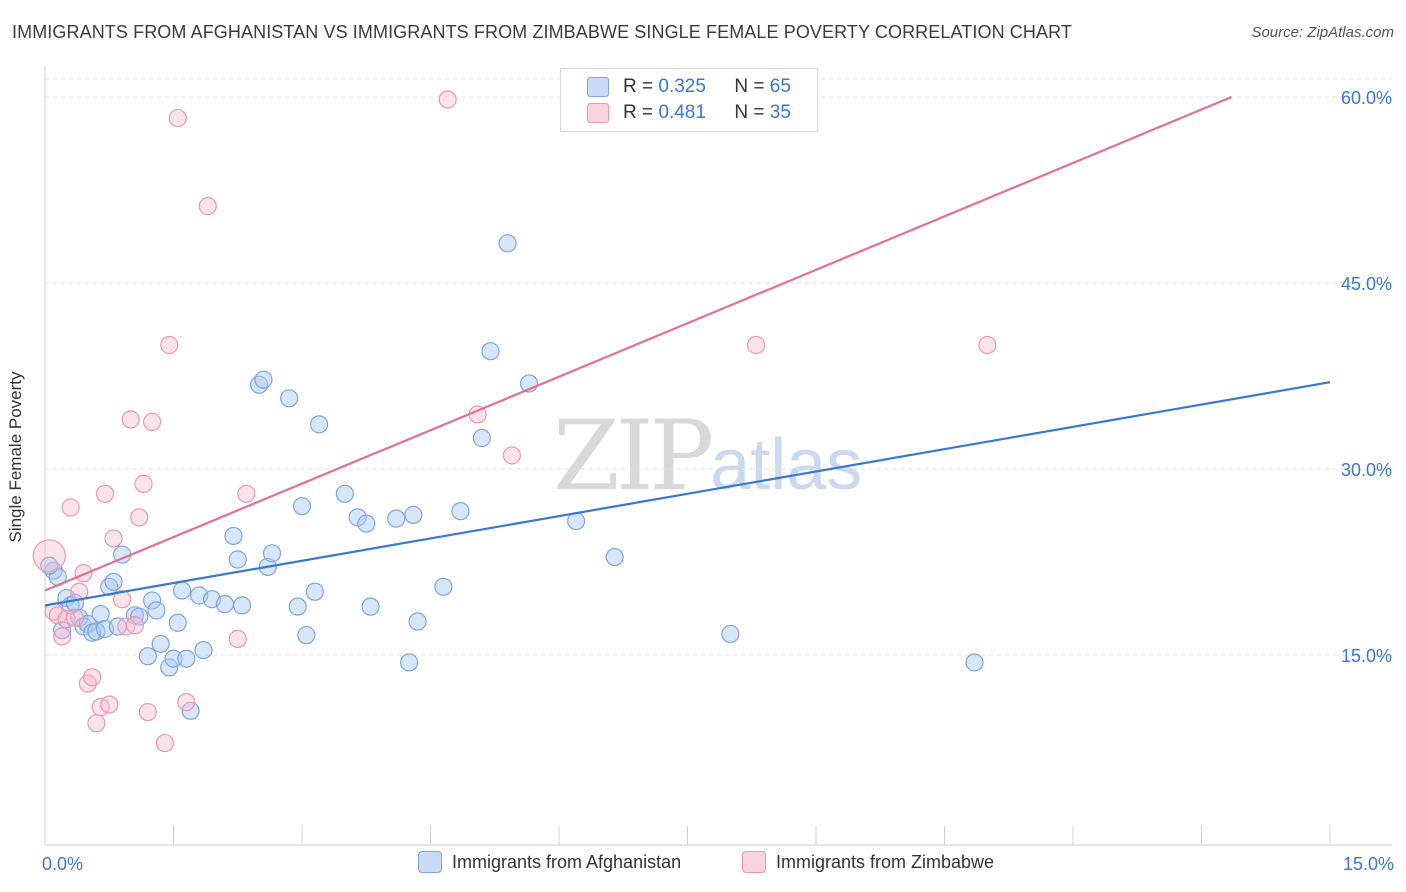 The height and width of the screenshot is (892, 1406). I want to click on y-tick-label: 30.0%, so click(1366, 470).